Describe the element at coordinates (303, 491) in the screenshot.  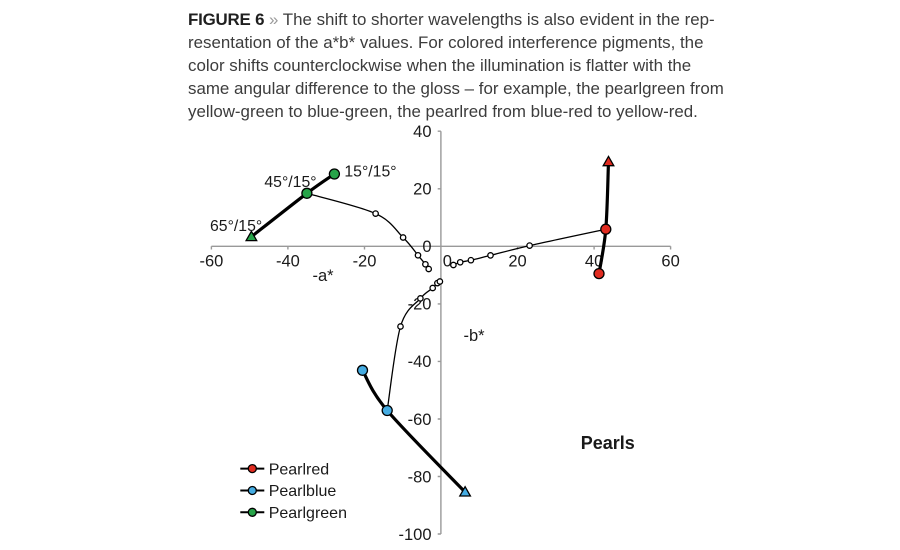
I see `svg-text: Pearlblue` at that location.